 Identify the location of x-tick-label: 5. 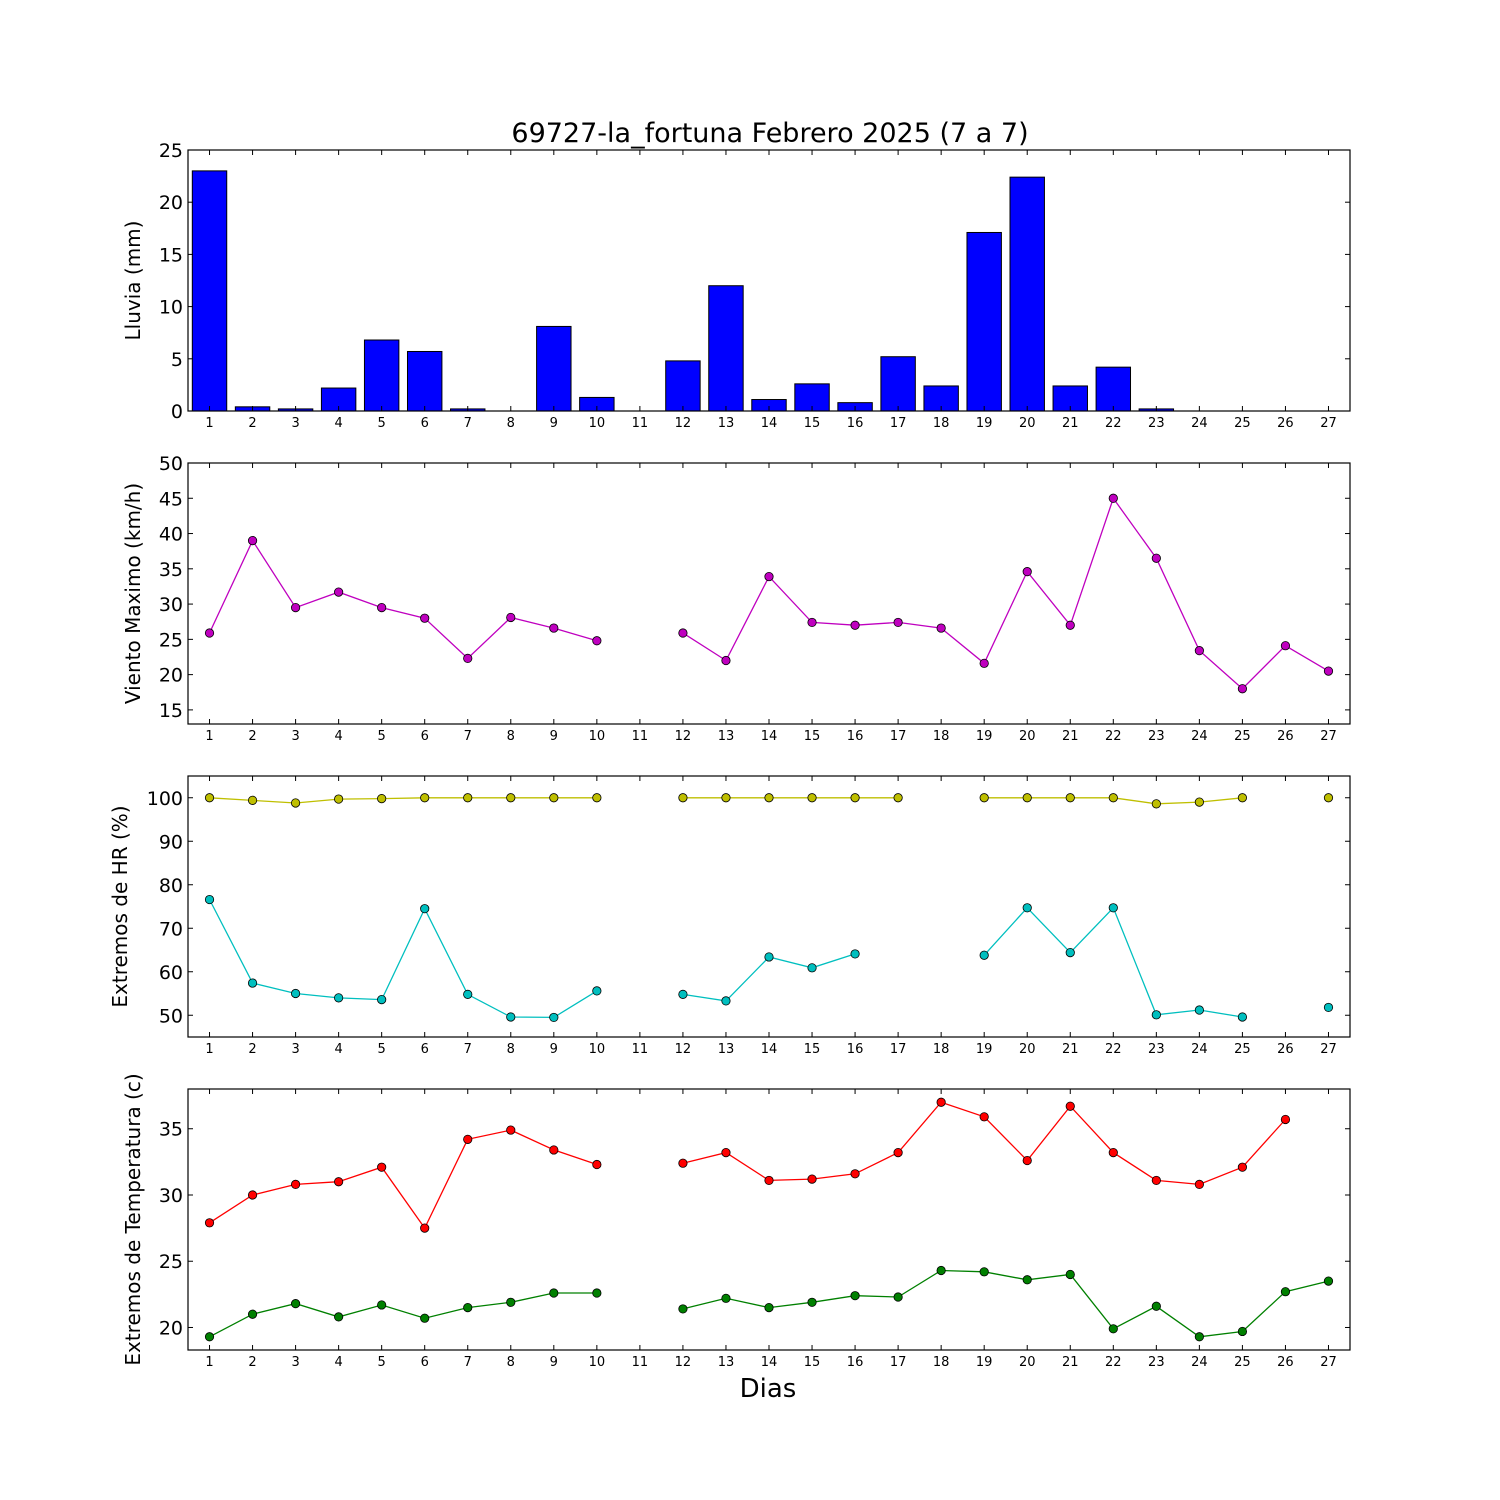
(382, 1049).